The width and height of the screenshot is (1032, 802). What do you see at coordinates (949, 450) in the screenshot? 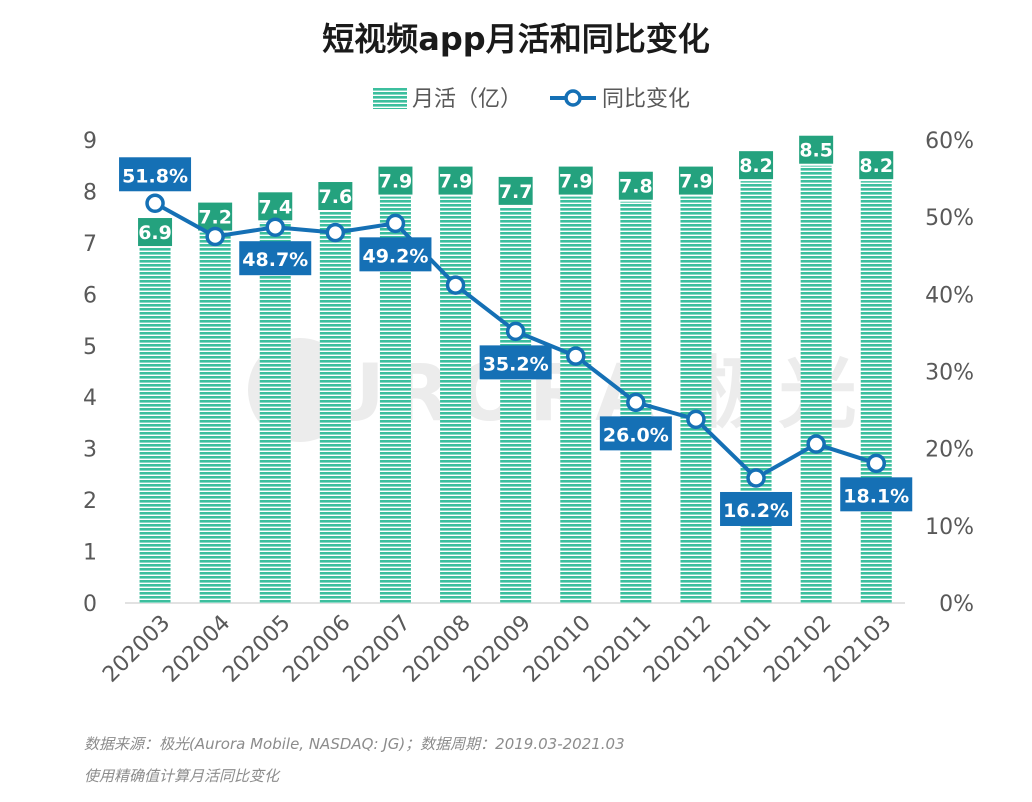
I see `y-right-tick-label: 20%` at bounding box center [949, 450].